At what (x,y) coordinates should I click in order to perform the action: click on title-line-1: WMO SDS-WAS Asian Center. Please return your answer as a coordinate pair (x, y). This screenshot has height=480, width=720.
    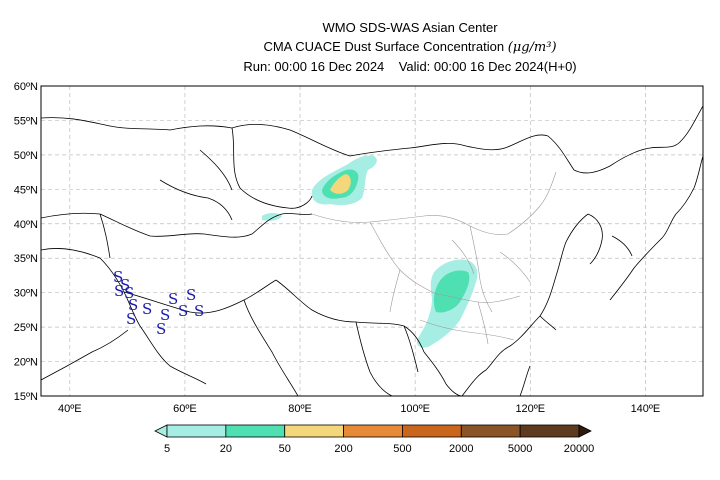
    Looking at the image, I should click on (410, 27).